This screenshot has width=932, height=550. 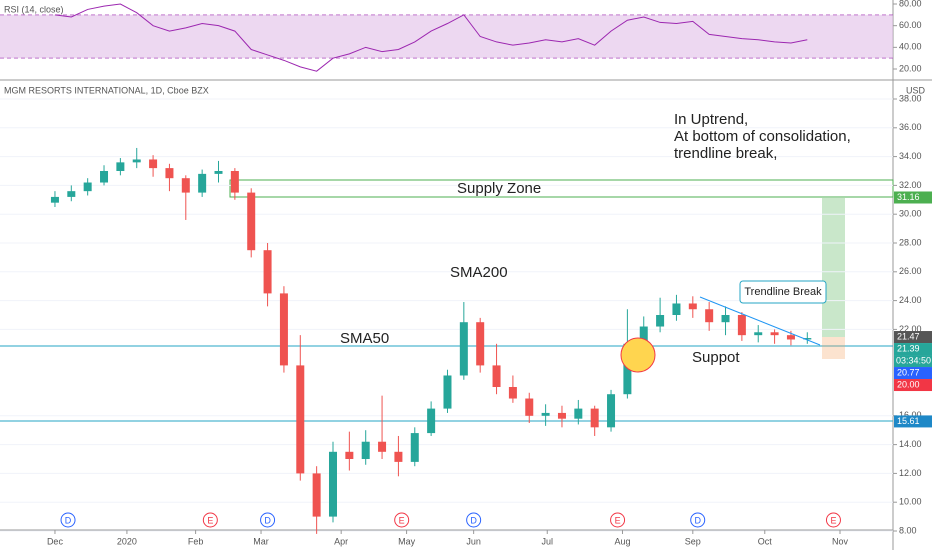 I want to click on price-tag-label: 21.47, so click(x=908, y=336).